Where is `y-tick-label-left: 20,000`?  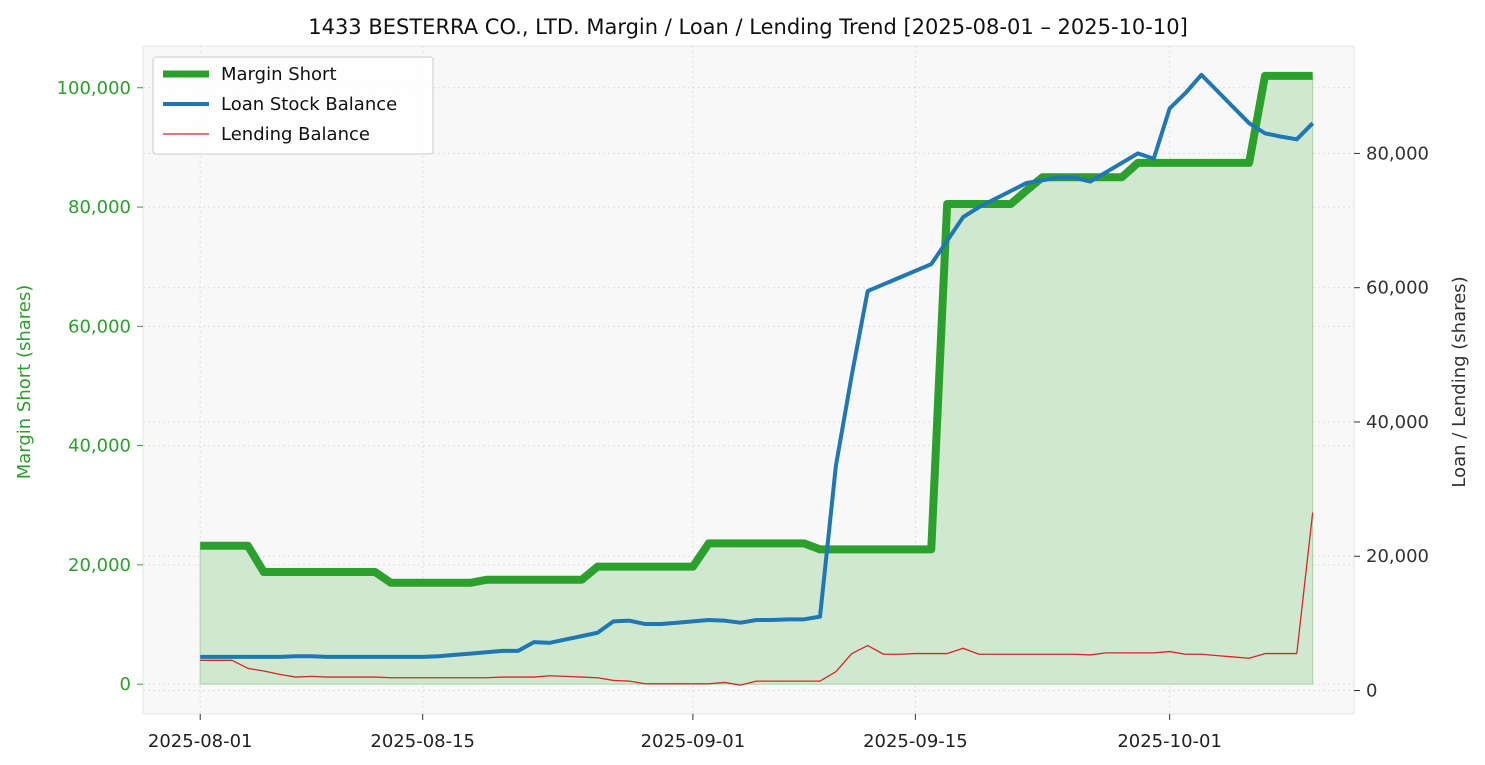
y-tick-label-left: 20,000 is located at coordinates (99, 565).